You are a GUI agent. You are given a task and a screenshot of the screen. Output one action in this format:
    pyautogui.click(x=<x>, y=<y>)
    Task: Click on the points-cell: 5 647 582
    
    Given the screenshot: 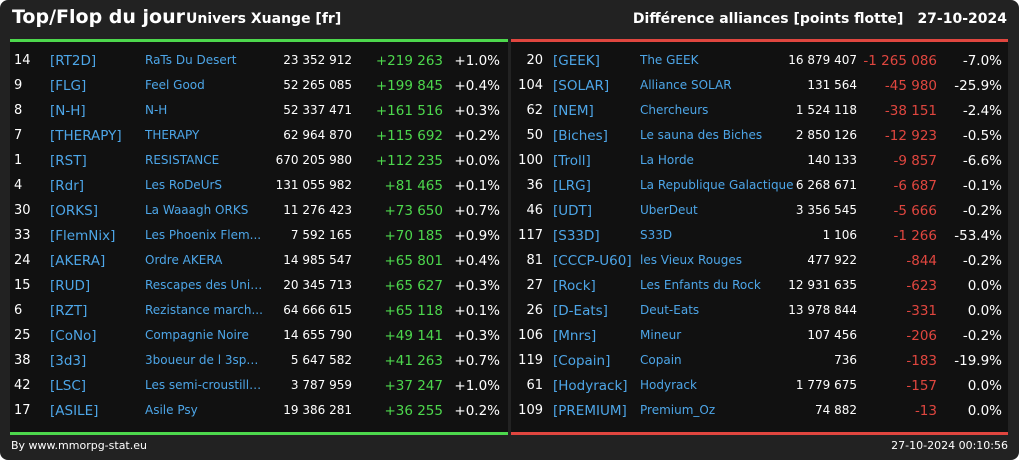 What is the action you would take?
    pyautogui.click(x=321, y=360)
    